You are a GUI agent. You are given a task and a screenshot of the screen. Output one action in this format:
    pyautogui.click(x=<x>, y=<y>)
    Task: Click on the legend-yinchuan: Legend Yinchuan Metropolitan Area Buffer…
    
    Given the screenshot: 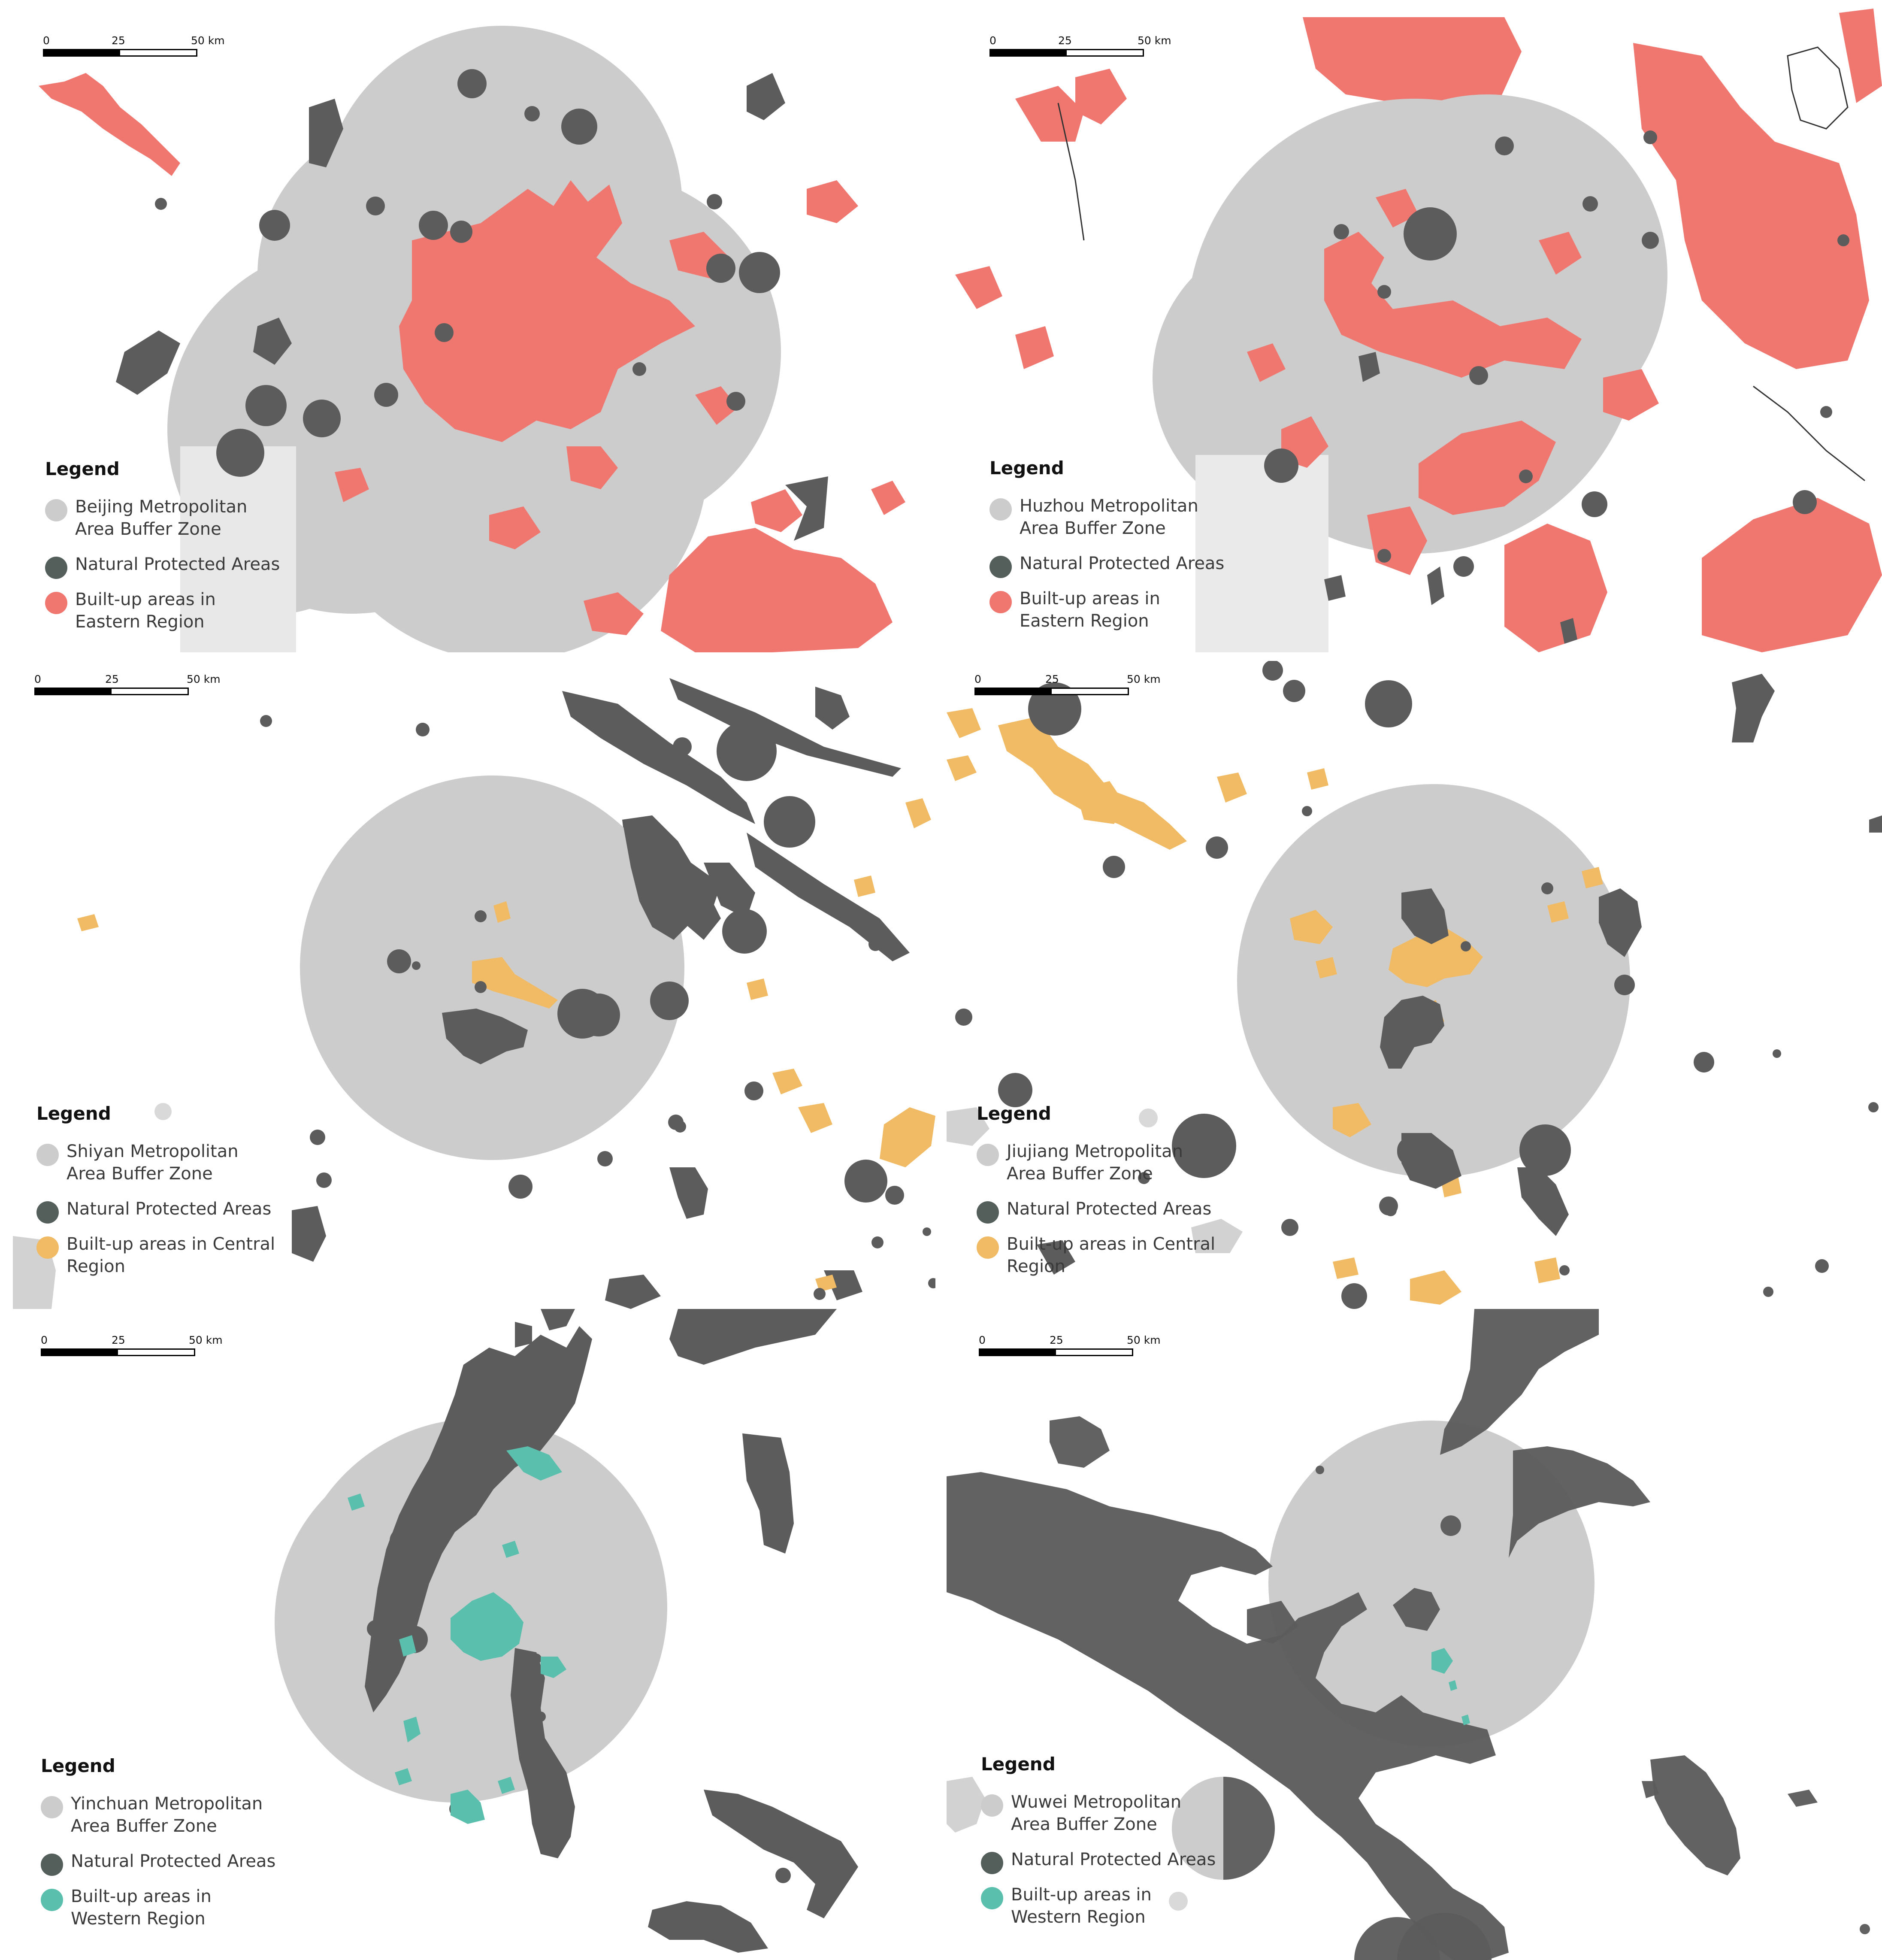 What is the action you would take?
    pyautogui.click(x=161, y=1849)
    